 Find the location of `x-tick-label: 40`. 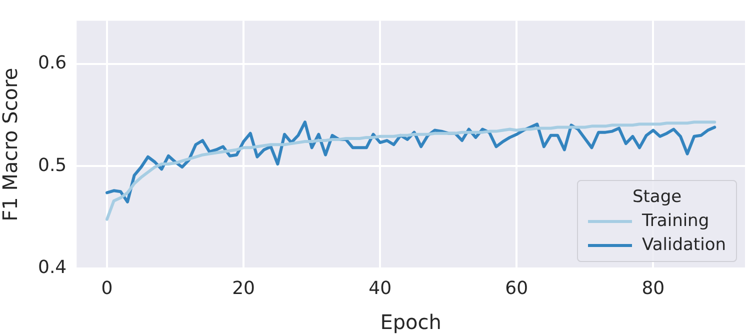

x-tick-label: 40 is located at coordinates (380, 288).